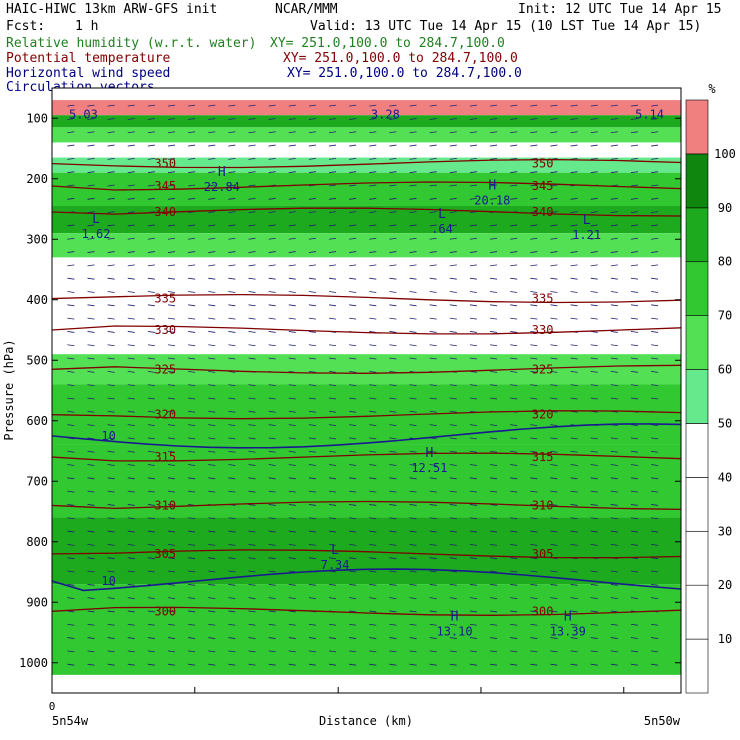 The width and height of the screenshot is (740, 740). What do you see at coordinates (165, 457) in the screenshot?
I see `theta-contour-label: 315` at bounding box center [165, 457].